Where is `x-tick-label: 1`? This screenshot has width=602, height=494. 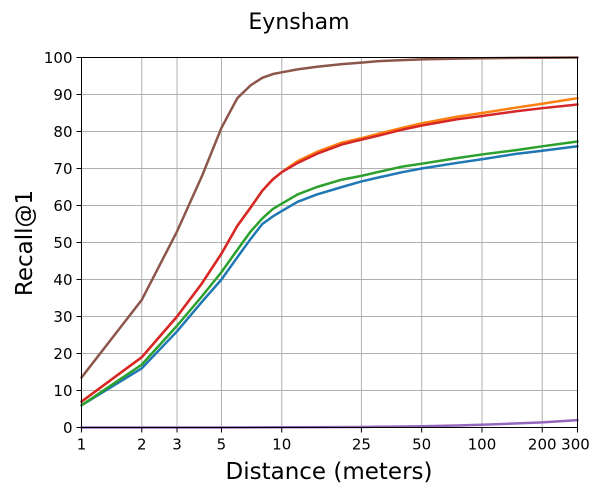
x-tick-label: 1 is located at coordinates (82, 445).